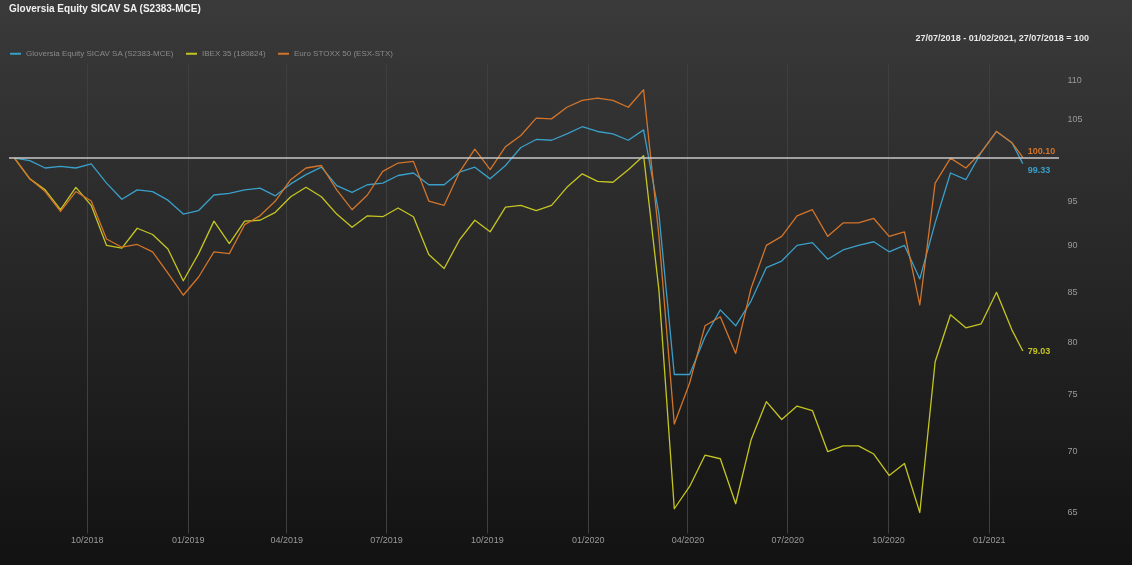 This screenshot has width=1132, height=565. Describe the element at coordinates (1072, 394) in the screenshot. I see `y-tick-label: 75` at that location.